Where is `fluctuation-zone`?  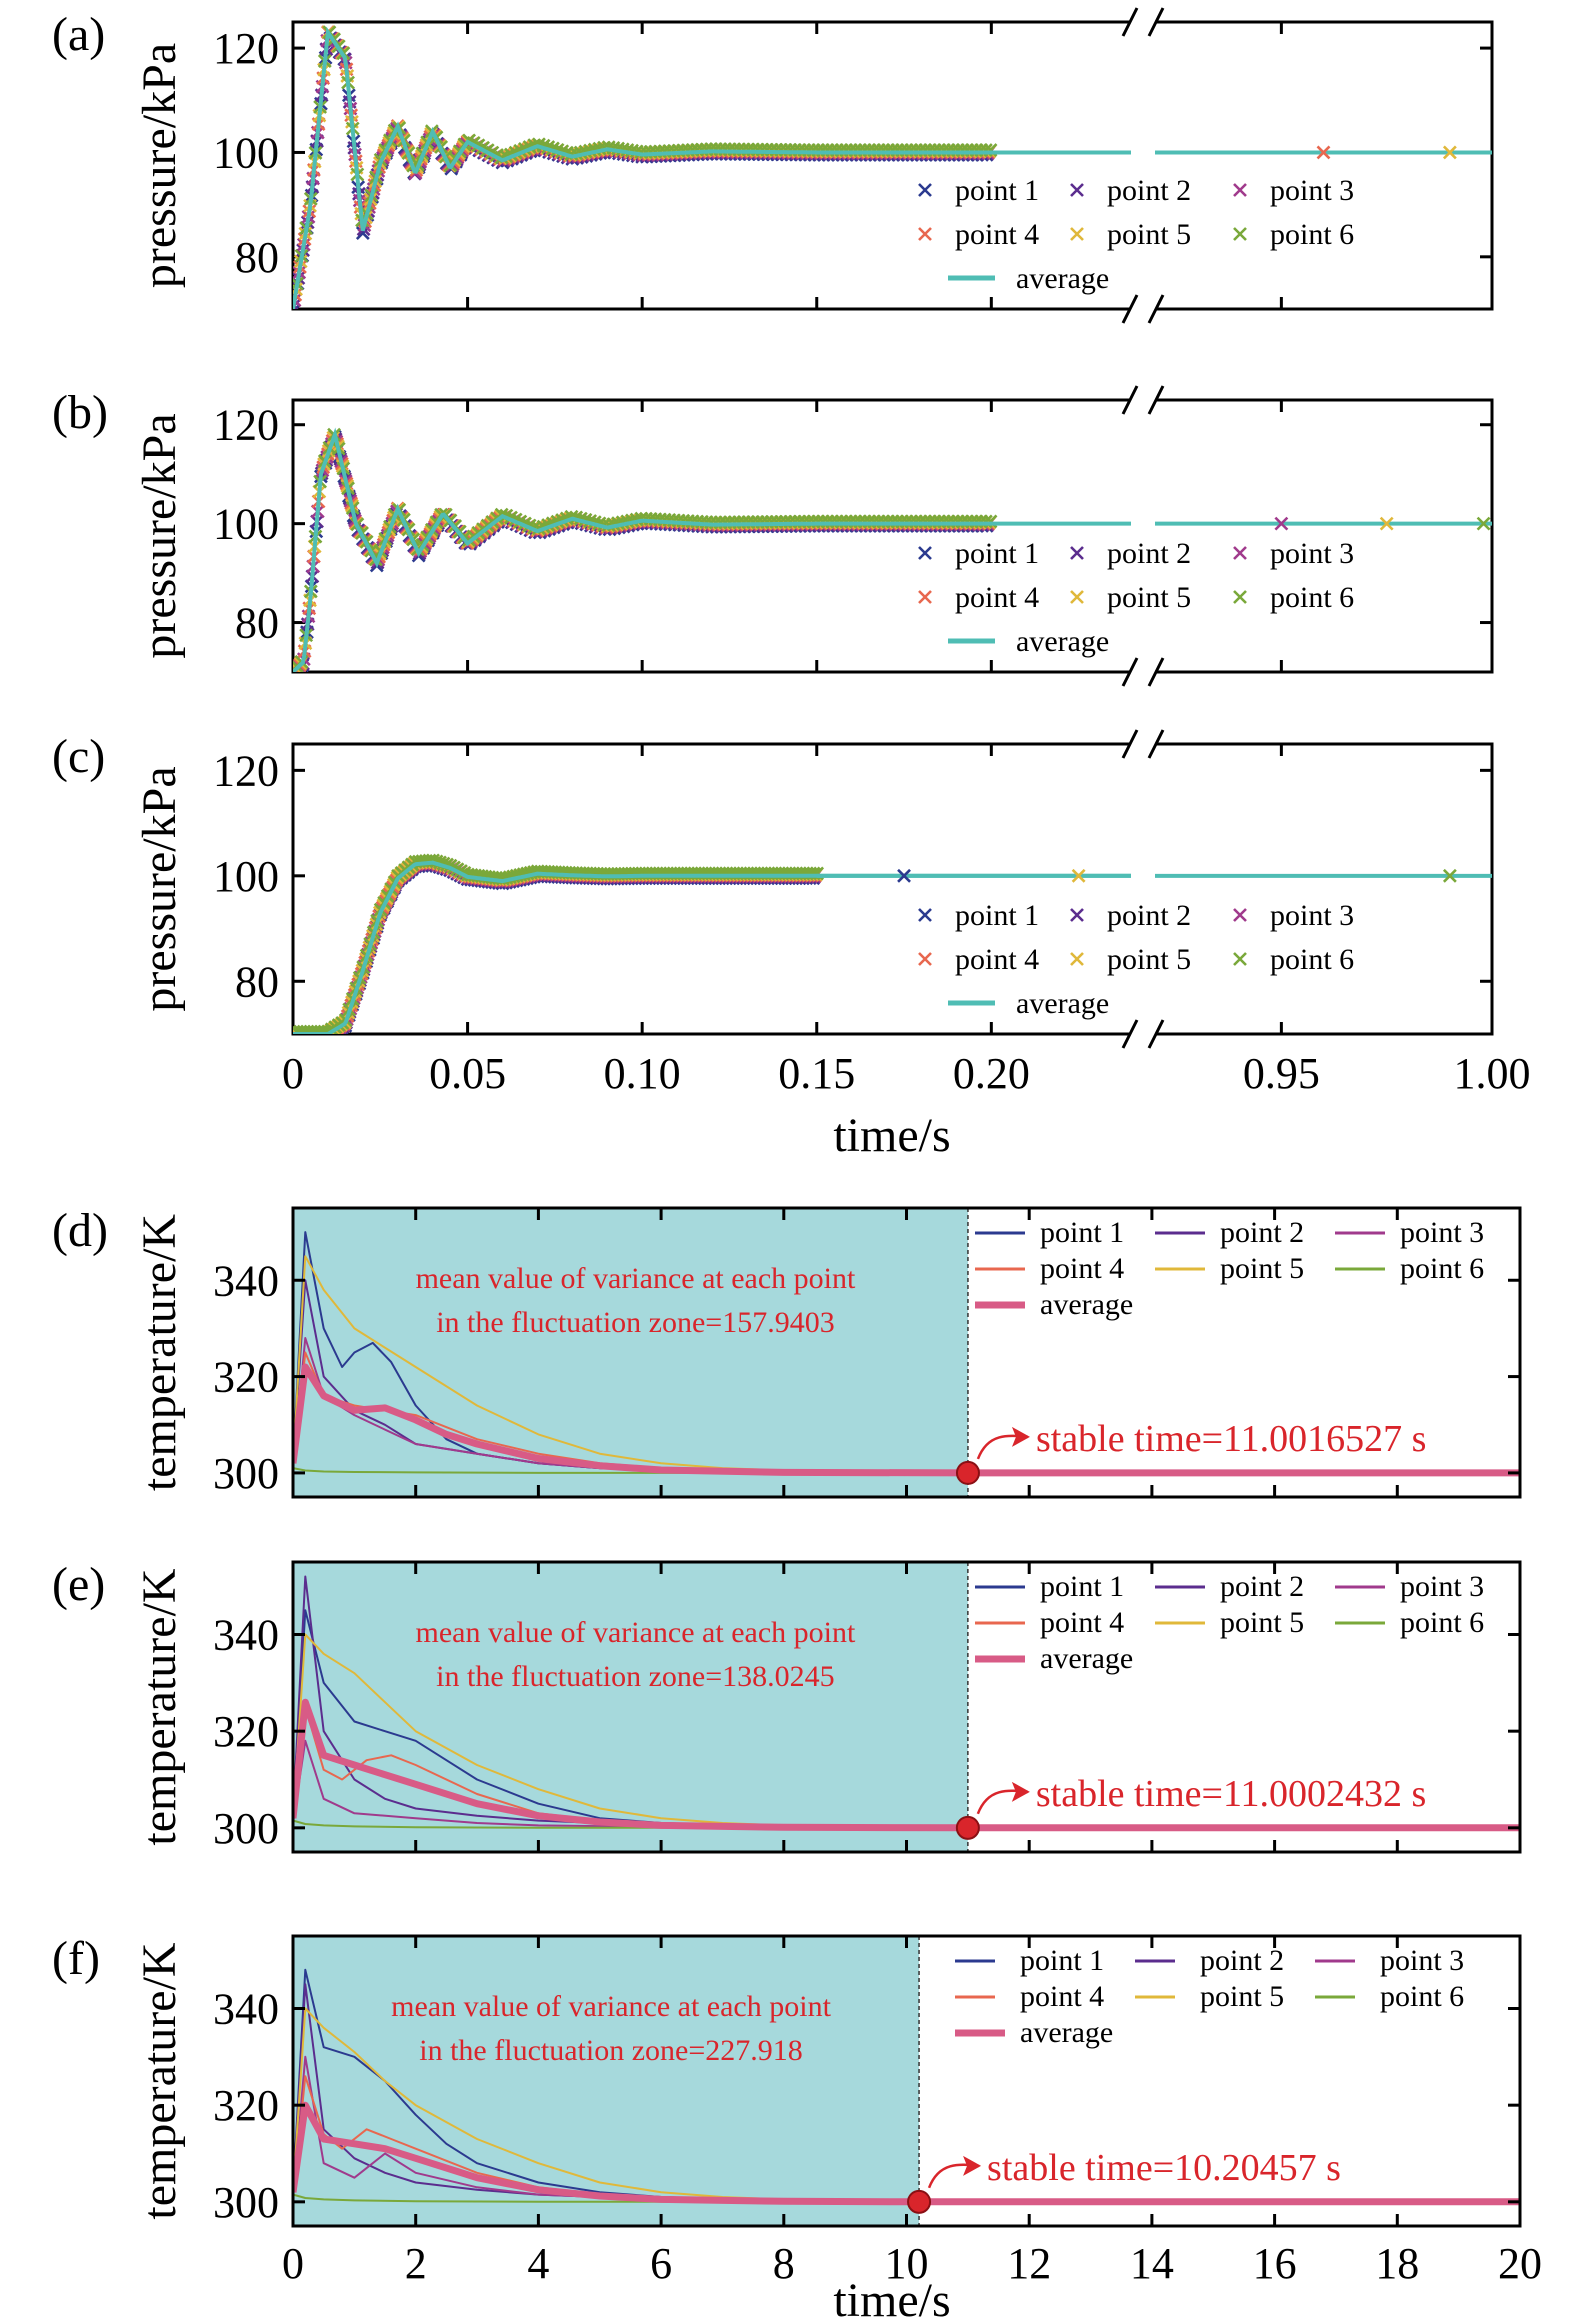 fluctuation-zone is located at coordinates (630, 1352).